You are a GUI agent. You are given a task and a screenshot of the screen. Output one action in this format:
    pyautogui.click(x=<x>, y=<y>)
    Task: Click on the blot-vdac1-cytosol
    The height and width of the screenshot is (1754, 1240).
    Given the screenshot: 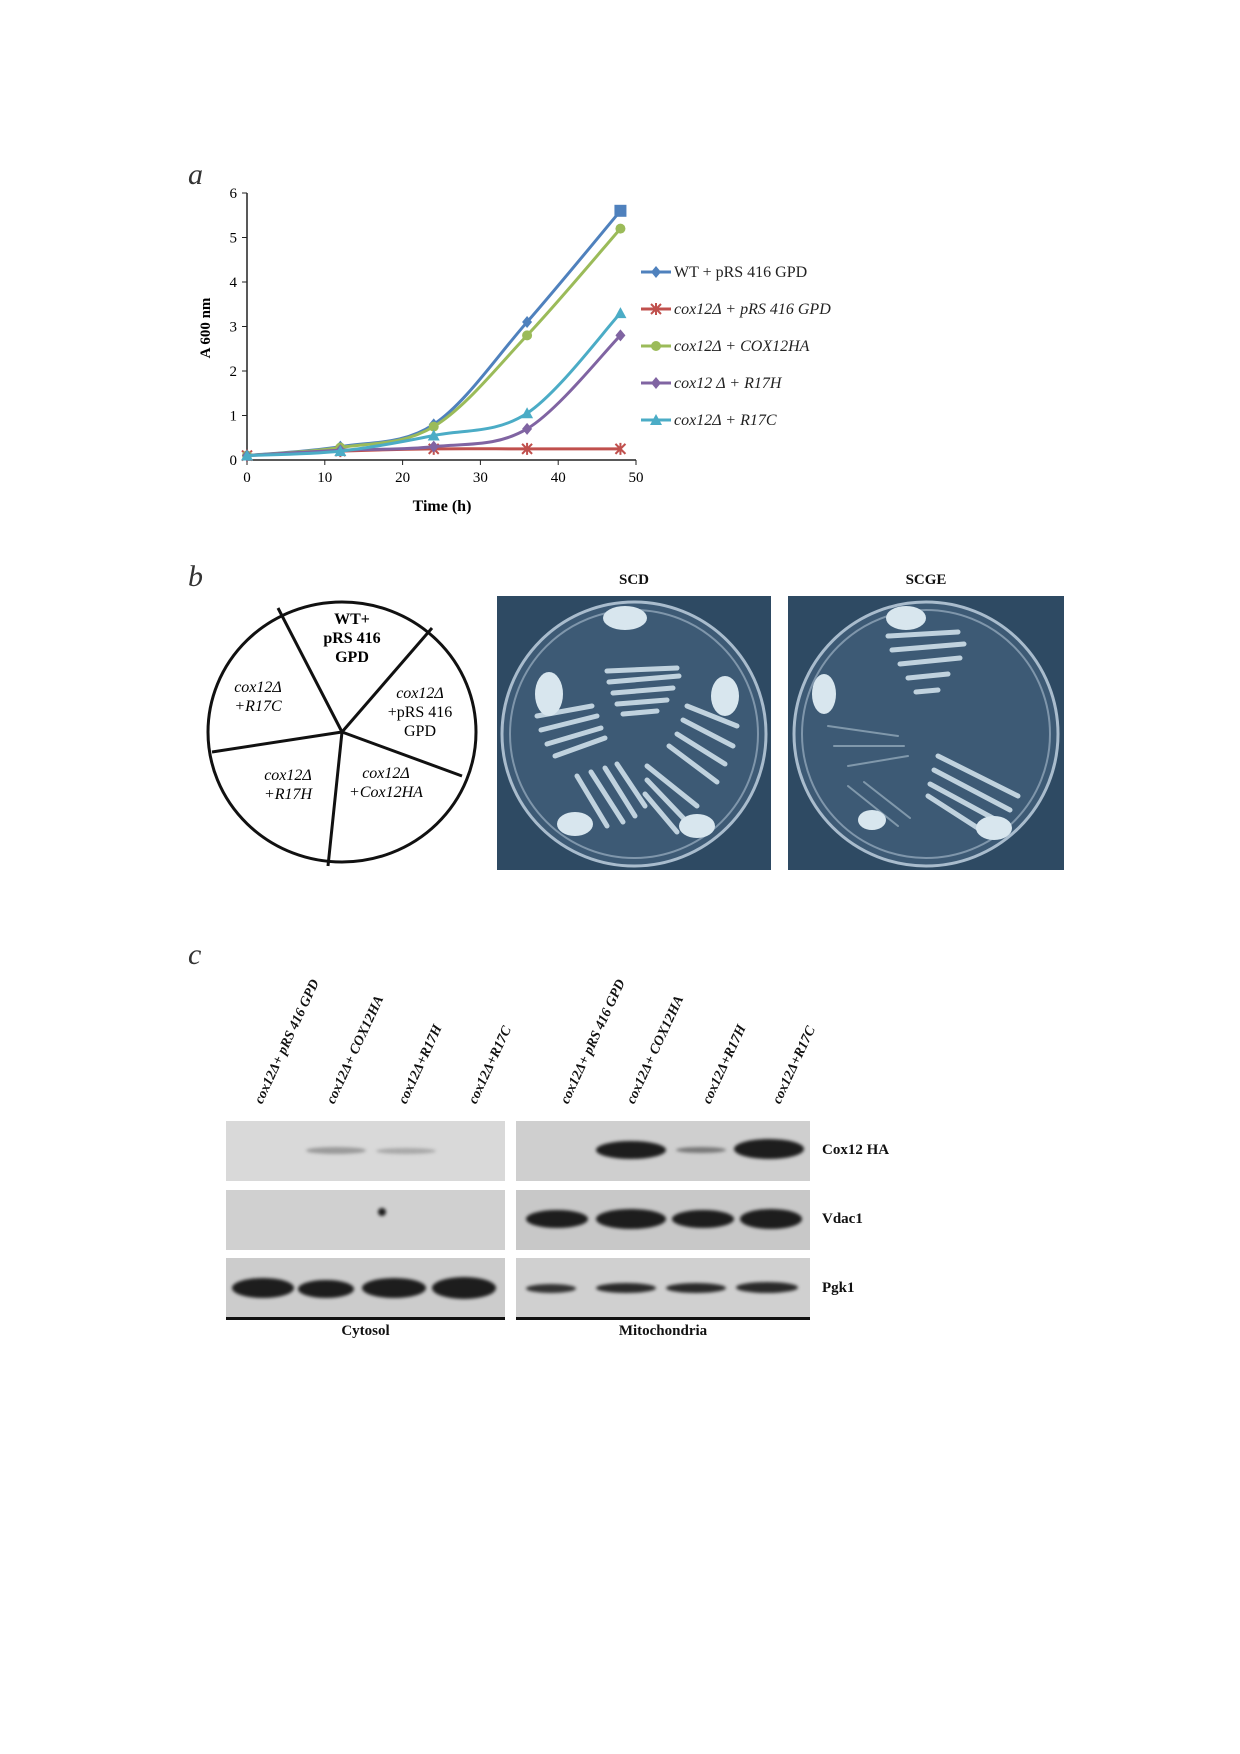 What is the action you would take?
    pyautogui.click(x=365, y=1220)
    